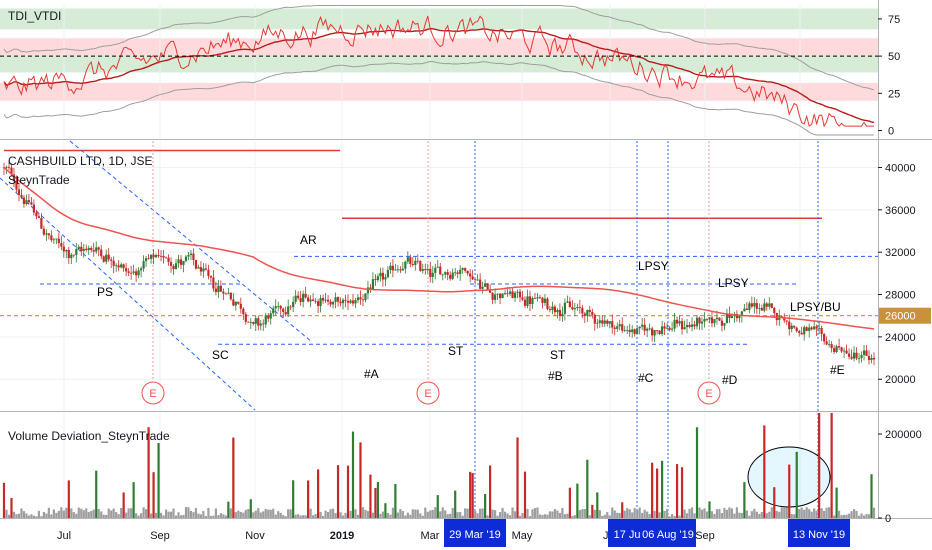  Describe the element at coordinates (34, 16) in the screenshot. I see `indicator-title: TDI_VTDI` at that location.